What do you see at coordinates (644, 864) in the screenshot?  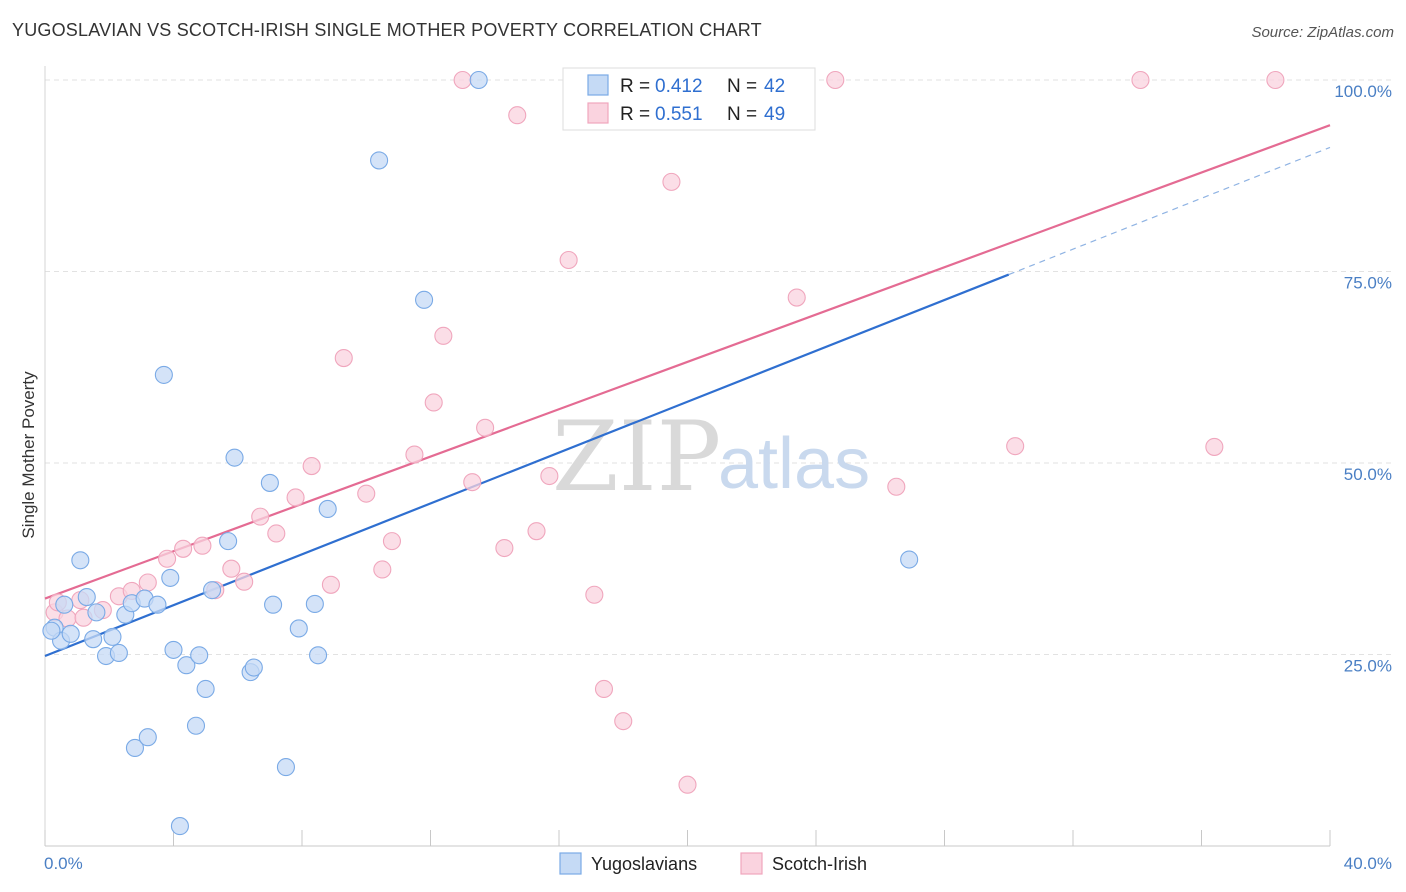 I see `bottom-legend-label-yugoslavians: Yugoslavians` at bounding box center [644, 864].